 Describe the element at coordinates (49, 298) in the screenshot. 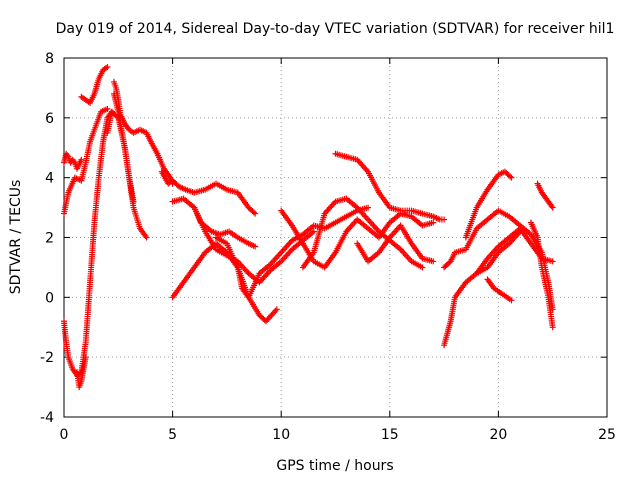

I see `y-tick-label: 0` at that location.